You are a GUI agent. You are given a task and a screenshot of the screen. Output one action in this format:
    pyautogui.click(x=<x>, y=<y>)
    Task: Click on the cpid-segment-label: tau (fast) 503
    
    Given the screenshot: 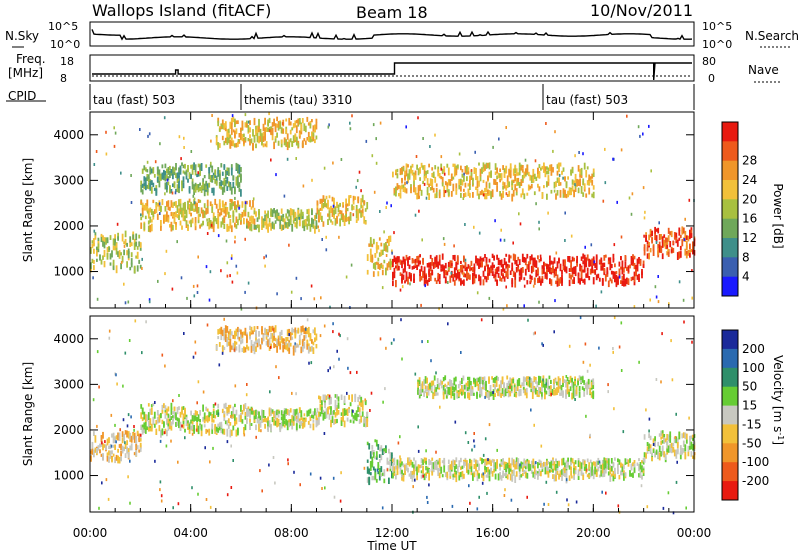 What is the action you would take?
    pyautogui.click(x=134, y=100)
    